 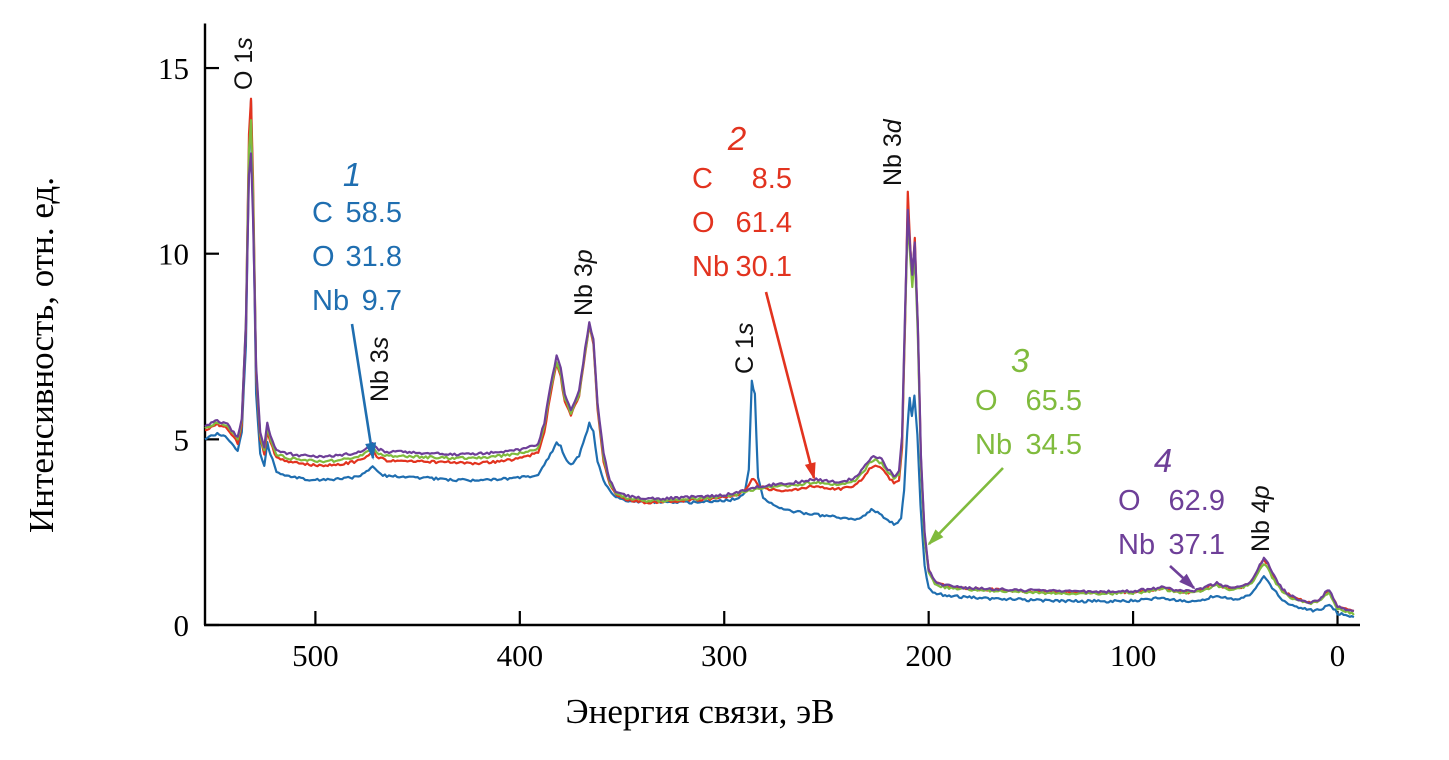 What do you see at coordinates (520, 655) in the screenshot?
I see `x-tick-label: 400` at bounding box center [520, 655].